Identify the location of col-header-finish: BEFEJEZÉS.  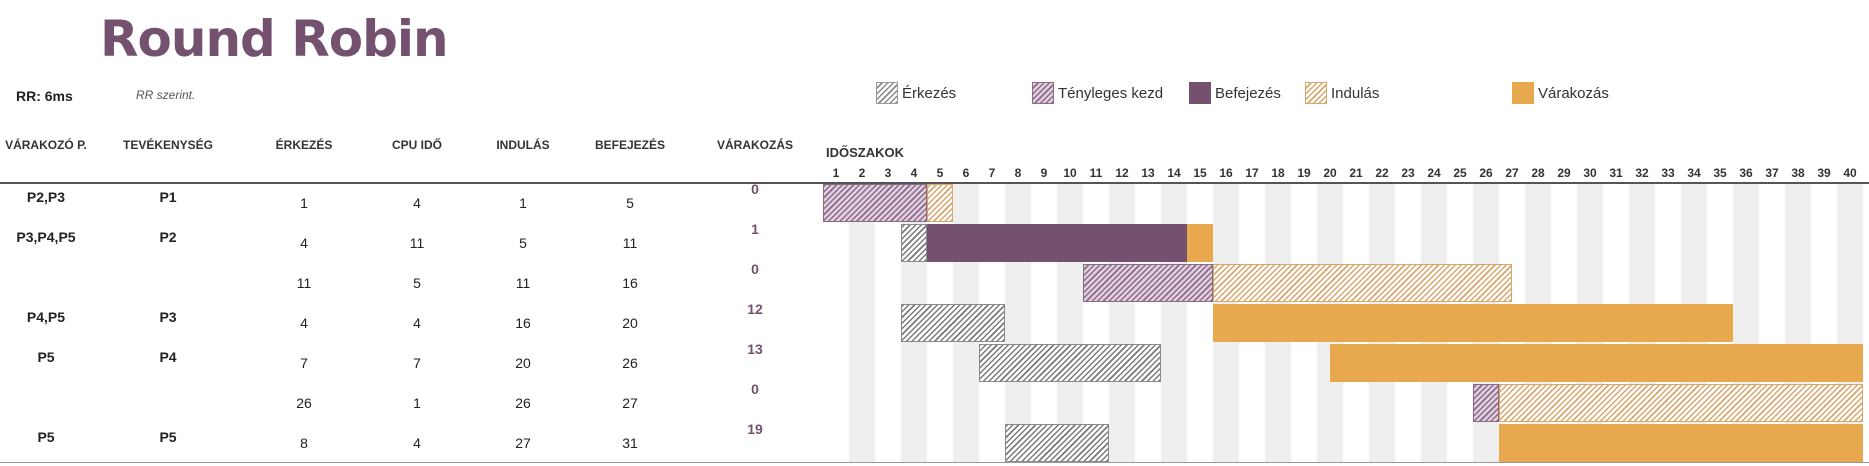
(630, 145).